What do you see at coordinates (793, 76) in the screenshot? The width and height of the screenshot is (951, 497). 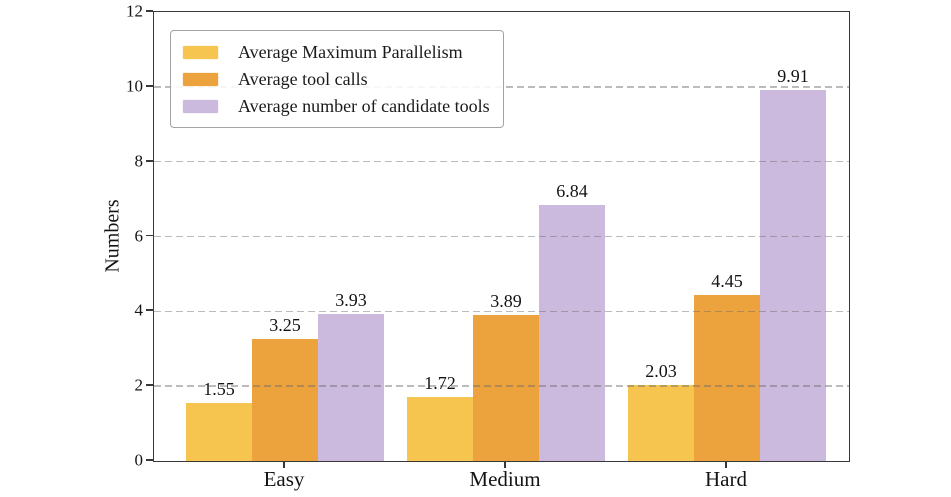 I see `bar-value-hard-series3: 9.91` at bounding box center [793, 76].